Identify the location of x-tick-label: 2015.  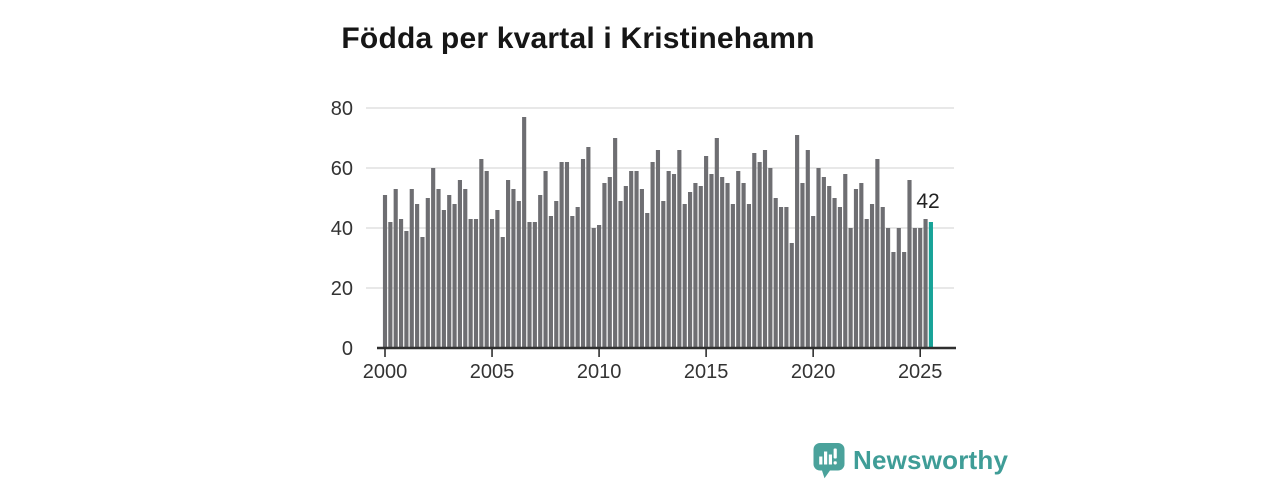
(706, 372).